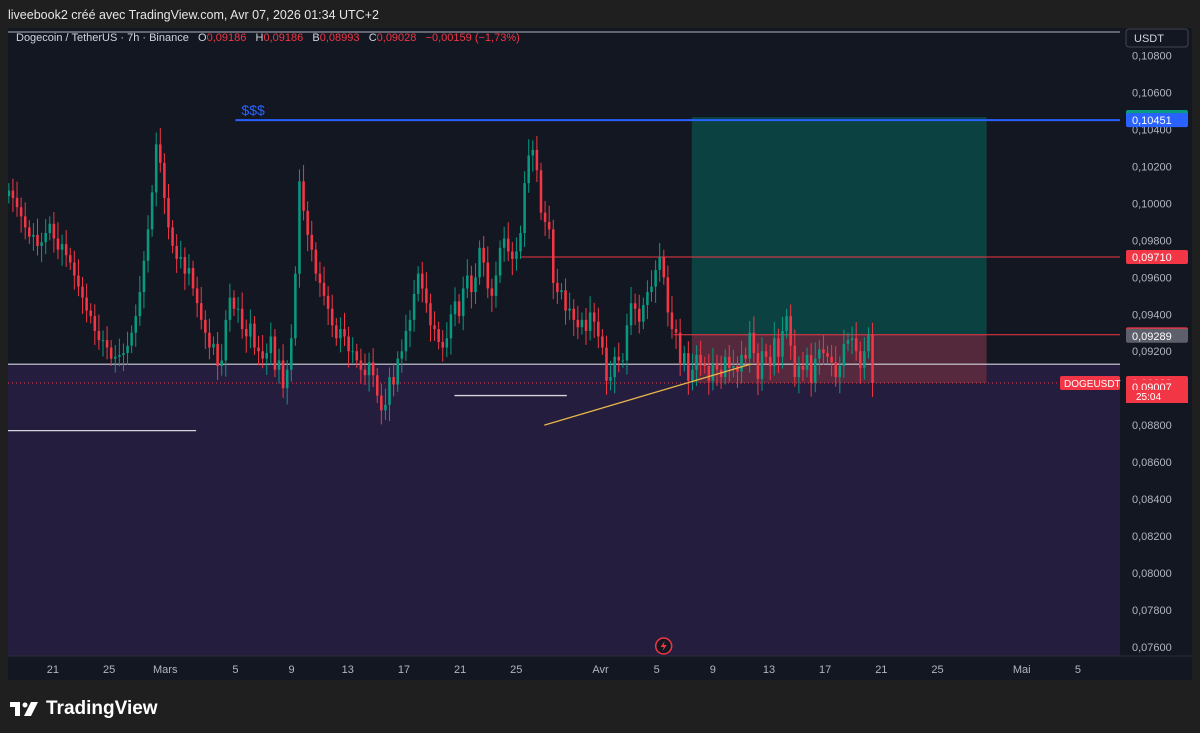  Describe the element at coordinates (1156, 354) in the screenshot. I see `price-axis` at that location.